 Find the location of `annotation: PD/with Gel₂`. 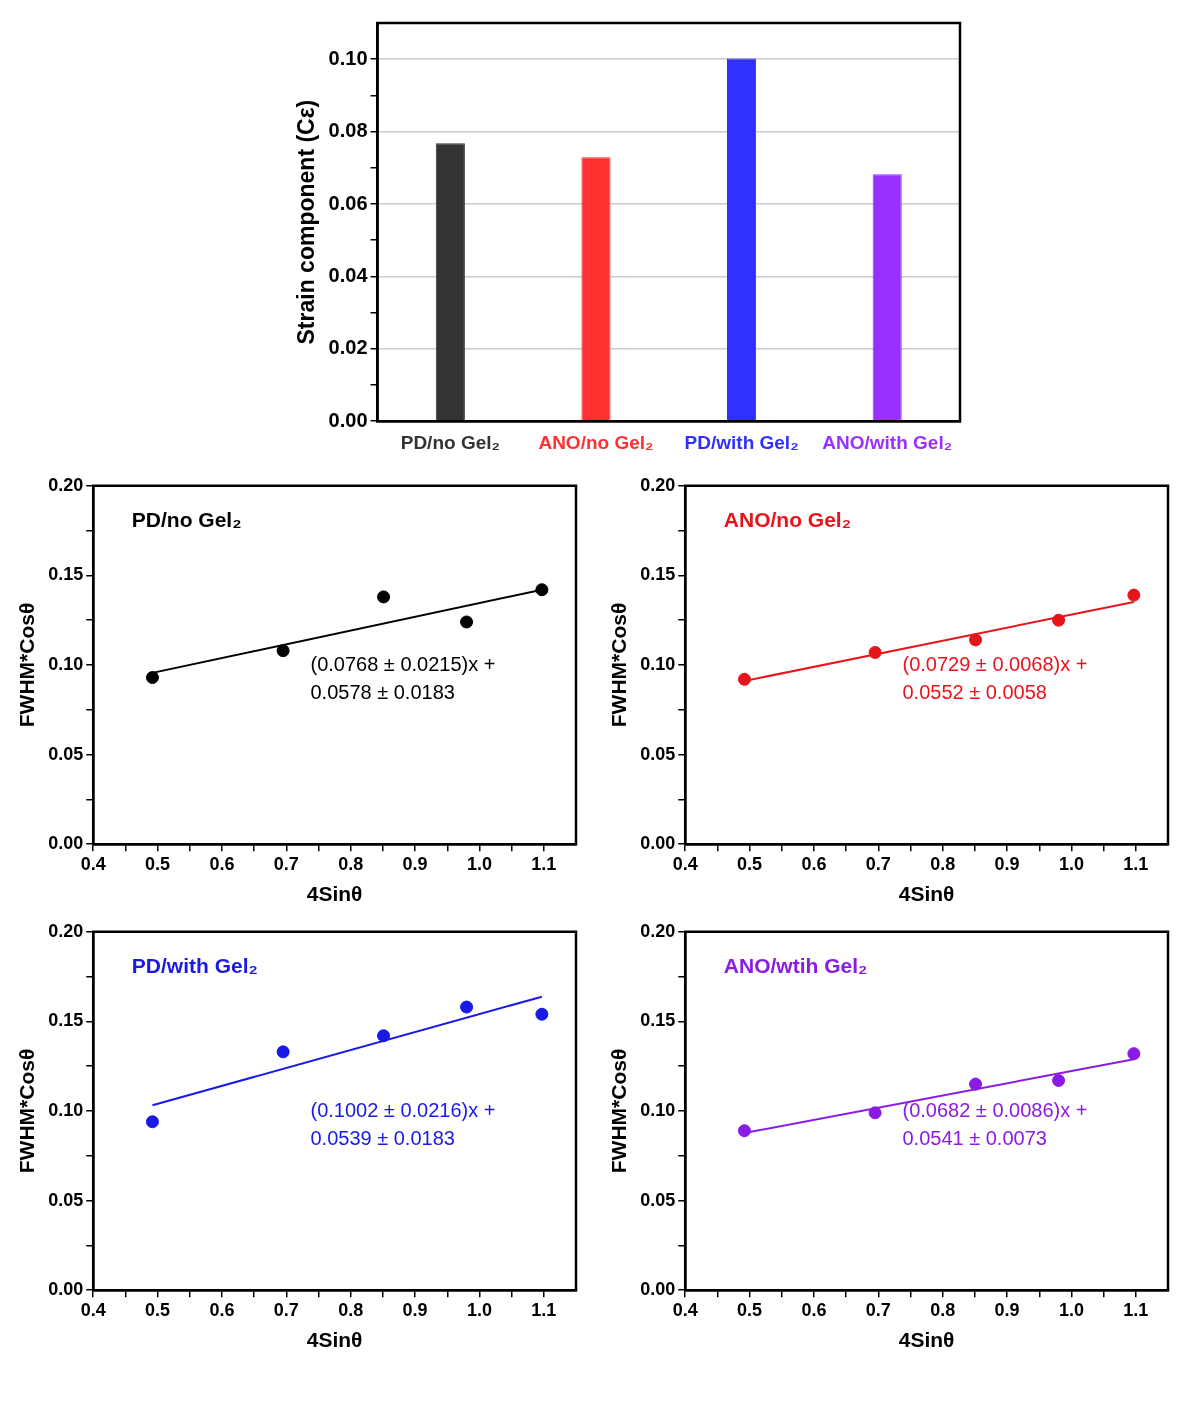

annotation: PD/with Gel₂ is located at coordinates (194, 966).